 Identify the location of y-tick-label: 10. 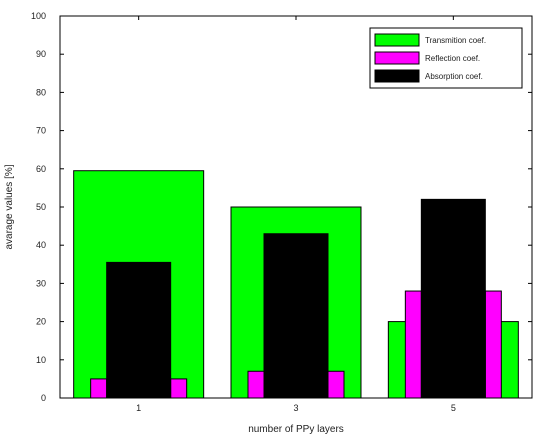
(41, 360).